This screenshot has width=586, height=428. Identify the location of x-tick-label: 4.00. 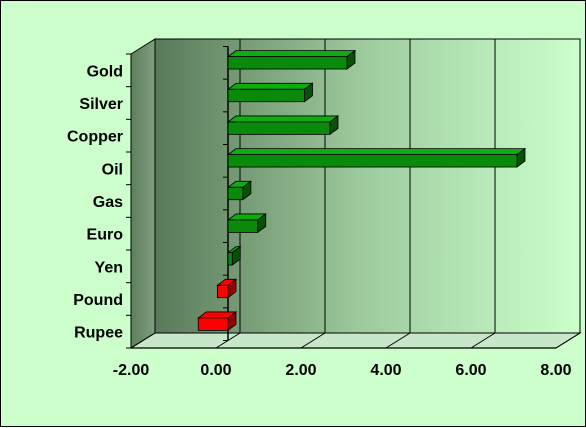
(385, 370).